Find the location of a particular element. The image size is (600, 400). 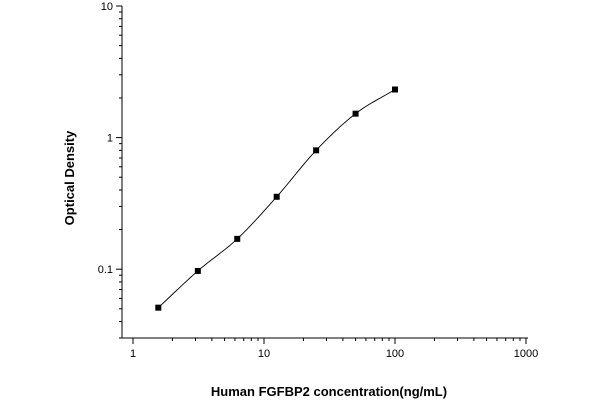

x-tick-label: 10 is located at coordinates (264, 354).